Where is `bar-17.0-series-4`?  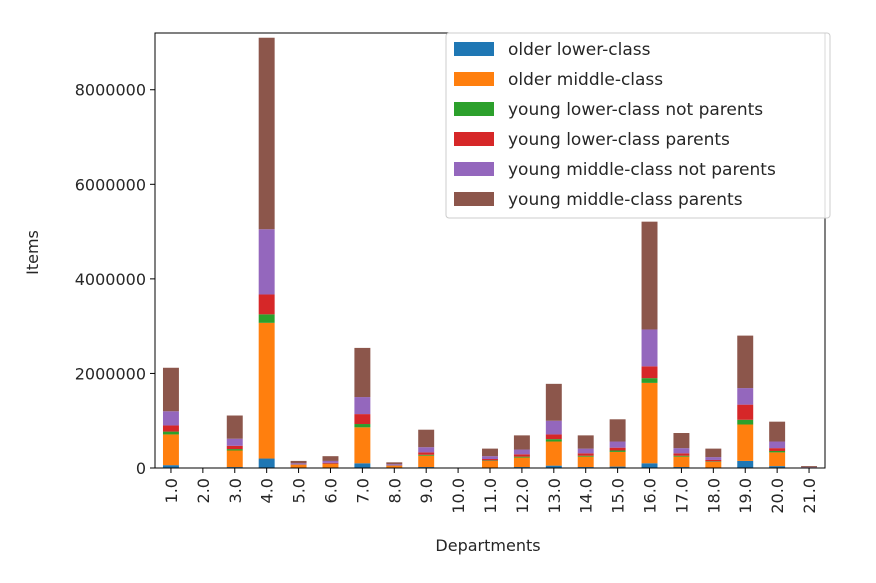 bar-17.0-series-4 is located at coordinates (681, 450).